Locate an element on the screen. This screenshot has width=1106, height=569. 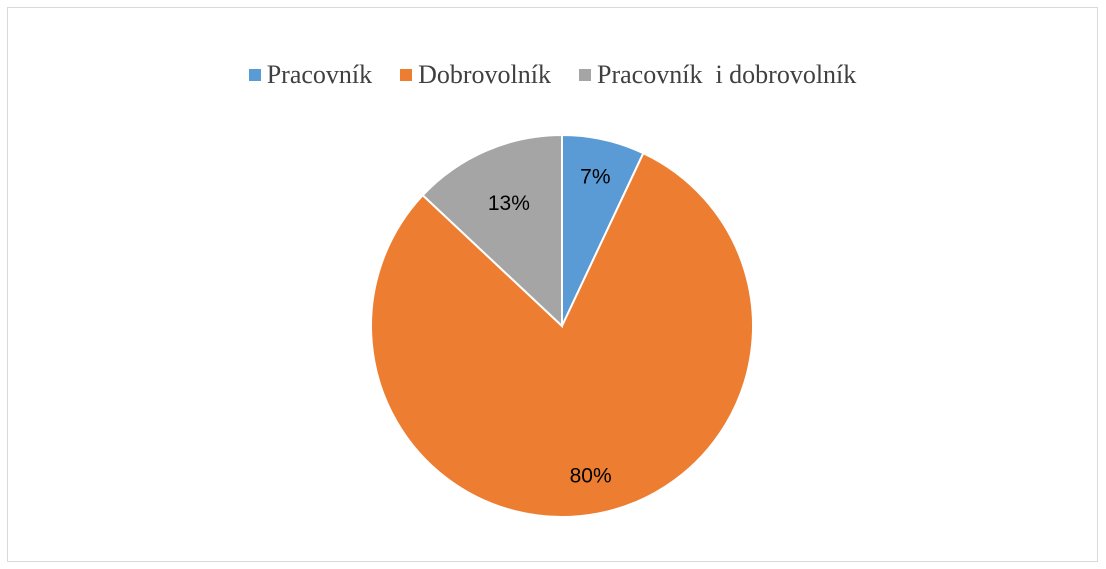
legend-item-dobrovolnik: Dobrovolník is located at coordinates (475, 75).